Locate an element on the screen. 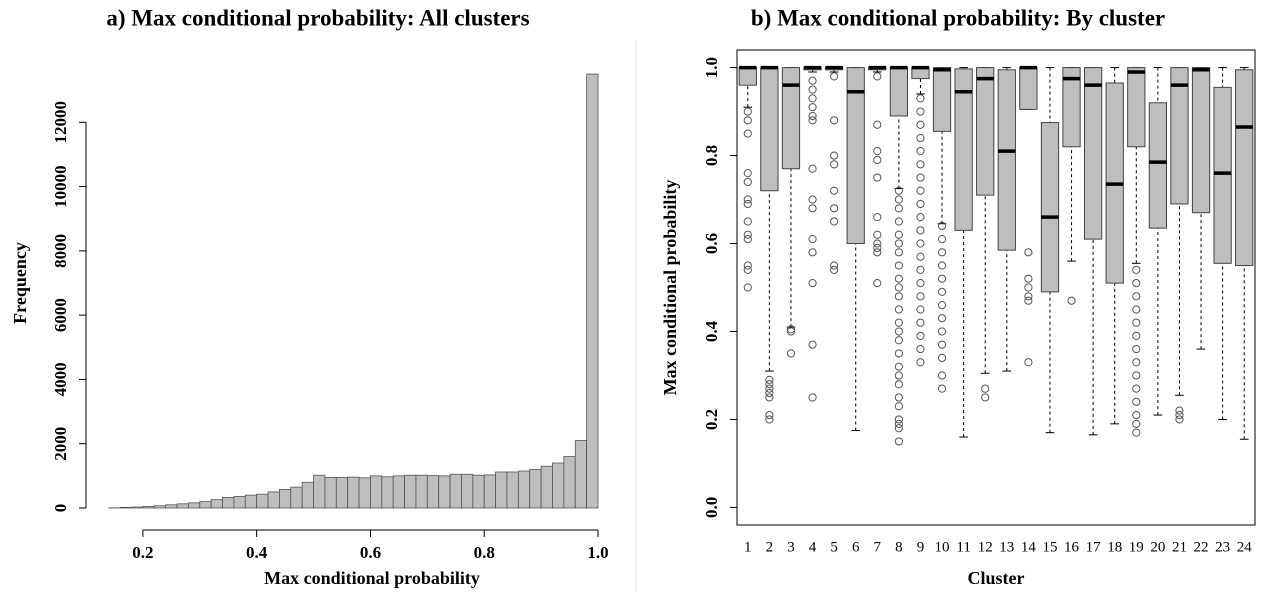 Image resolution: width=1269 pixels, height=592 pixels. y-tick-label: 12000 is located at coordinates (60, 122).